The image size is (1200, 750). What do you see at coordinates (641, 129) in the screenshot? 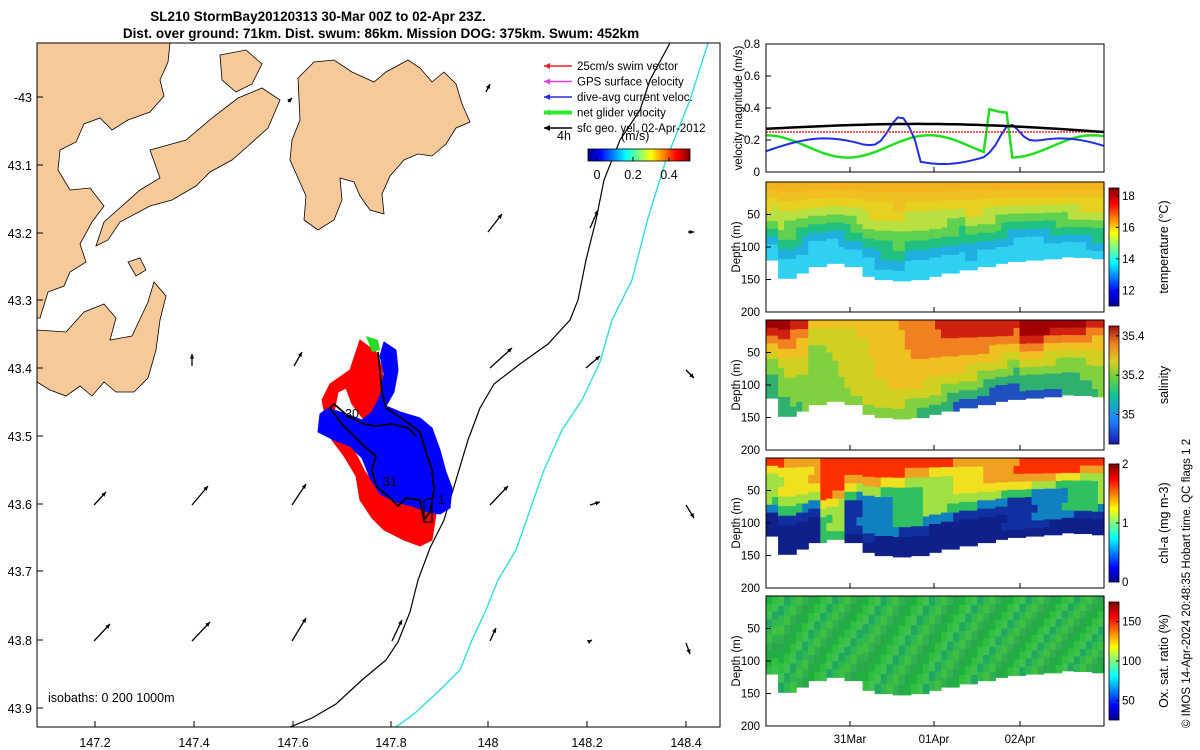
I see `legend-label: sfc geo. vel. 02-Apr-2012` at bounding box center [641, 129].